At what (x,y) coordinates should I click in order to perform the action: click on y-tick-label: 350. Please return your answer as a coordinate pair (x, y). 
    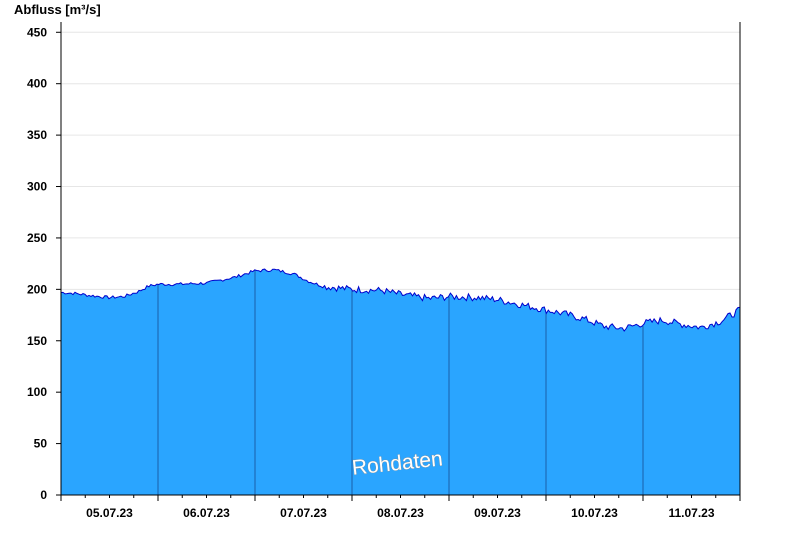
    Looking at the image, I should click on (37, 135).